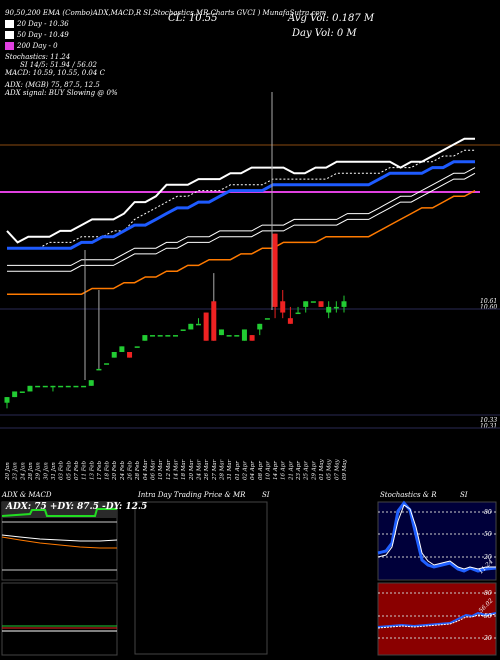  I want to click on adx-lower-frame, so click(59, 619).